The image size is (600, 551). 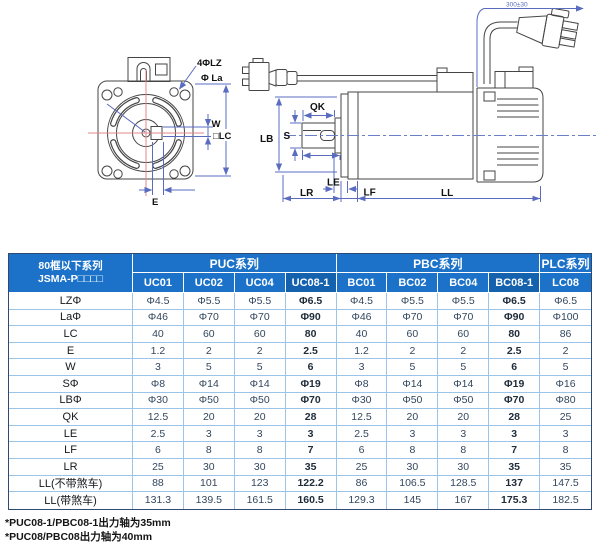 What do you see at coordinates (565, 500) in the screenshot?
I see `table-cell: 182.5` at bounding box center [565, 500].